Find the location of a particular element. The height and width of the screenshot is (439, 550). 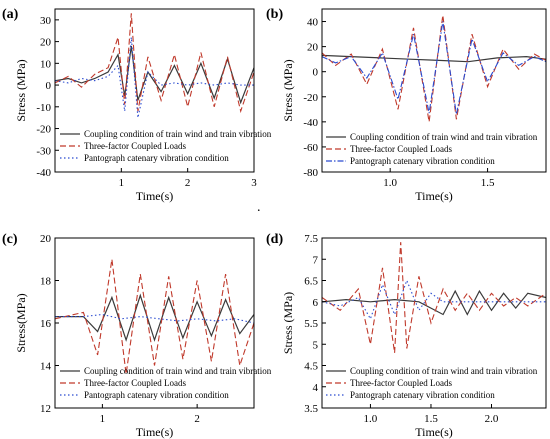

y-tick-label: 5.5 is located at coordinates (311, 324).